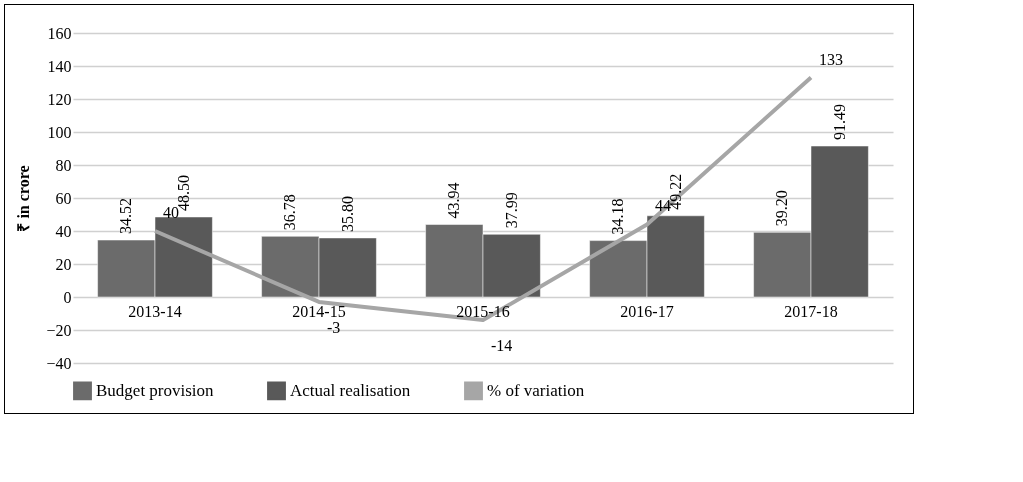  Describe the element at coordinates (350, 390) in the screenshot. I see `legend-label: Actual realisation` at that location.